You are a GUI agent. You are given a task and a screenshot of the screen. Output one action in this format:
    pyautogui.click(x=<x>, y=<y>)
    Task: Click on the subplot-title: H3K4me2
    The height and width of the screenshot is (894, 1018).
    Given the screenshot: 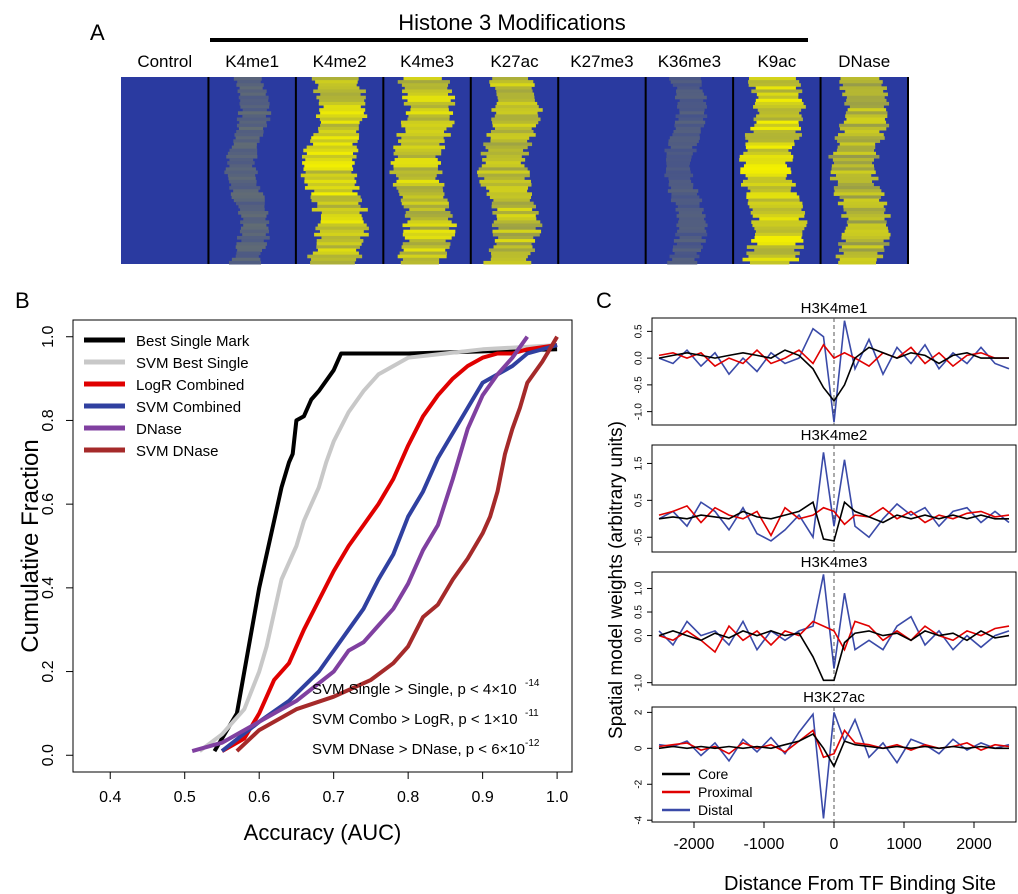 What is the action you would take?
    pyautogui.click(x=834, y=435)
    